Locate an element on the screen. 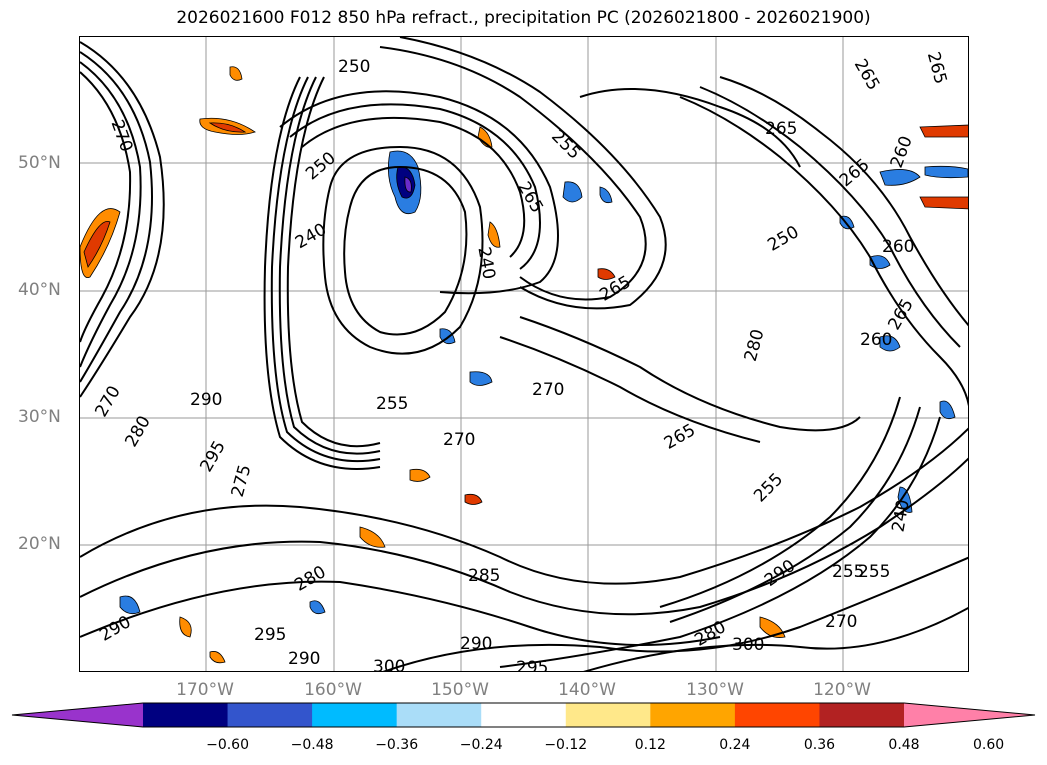 This screenshot has height=765, width=1047. colorbar-min-arrow is located at coordinates (77, 715).